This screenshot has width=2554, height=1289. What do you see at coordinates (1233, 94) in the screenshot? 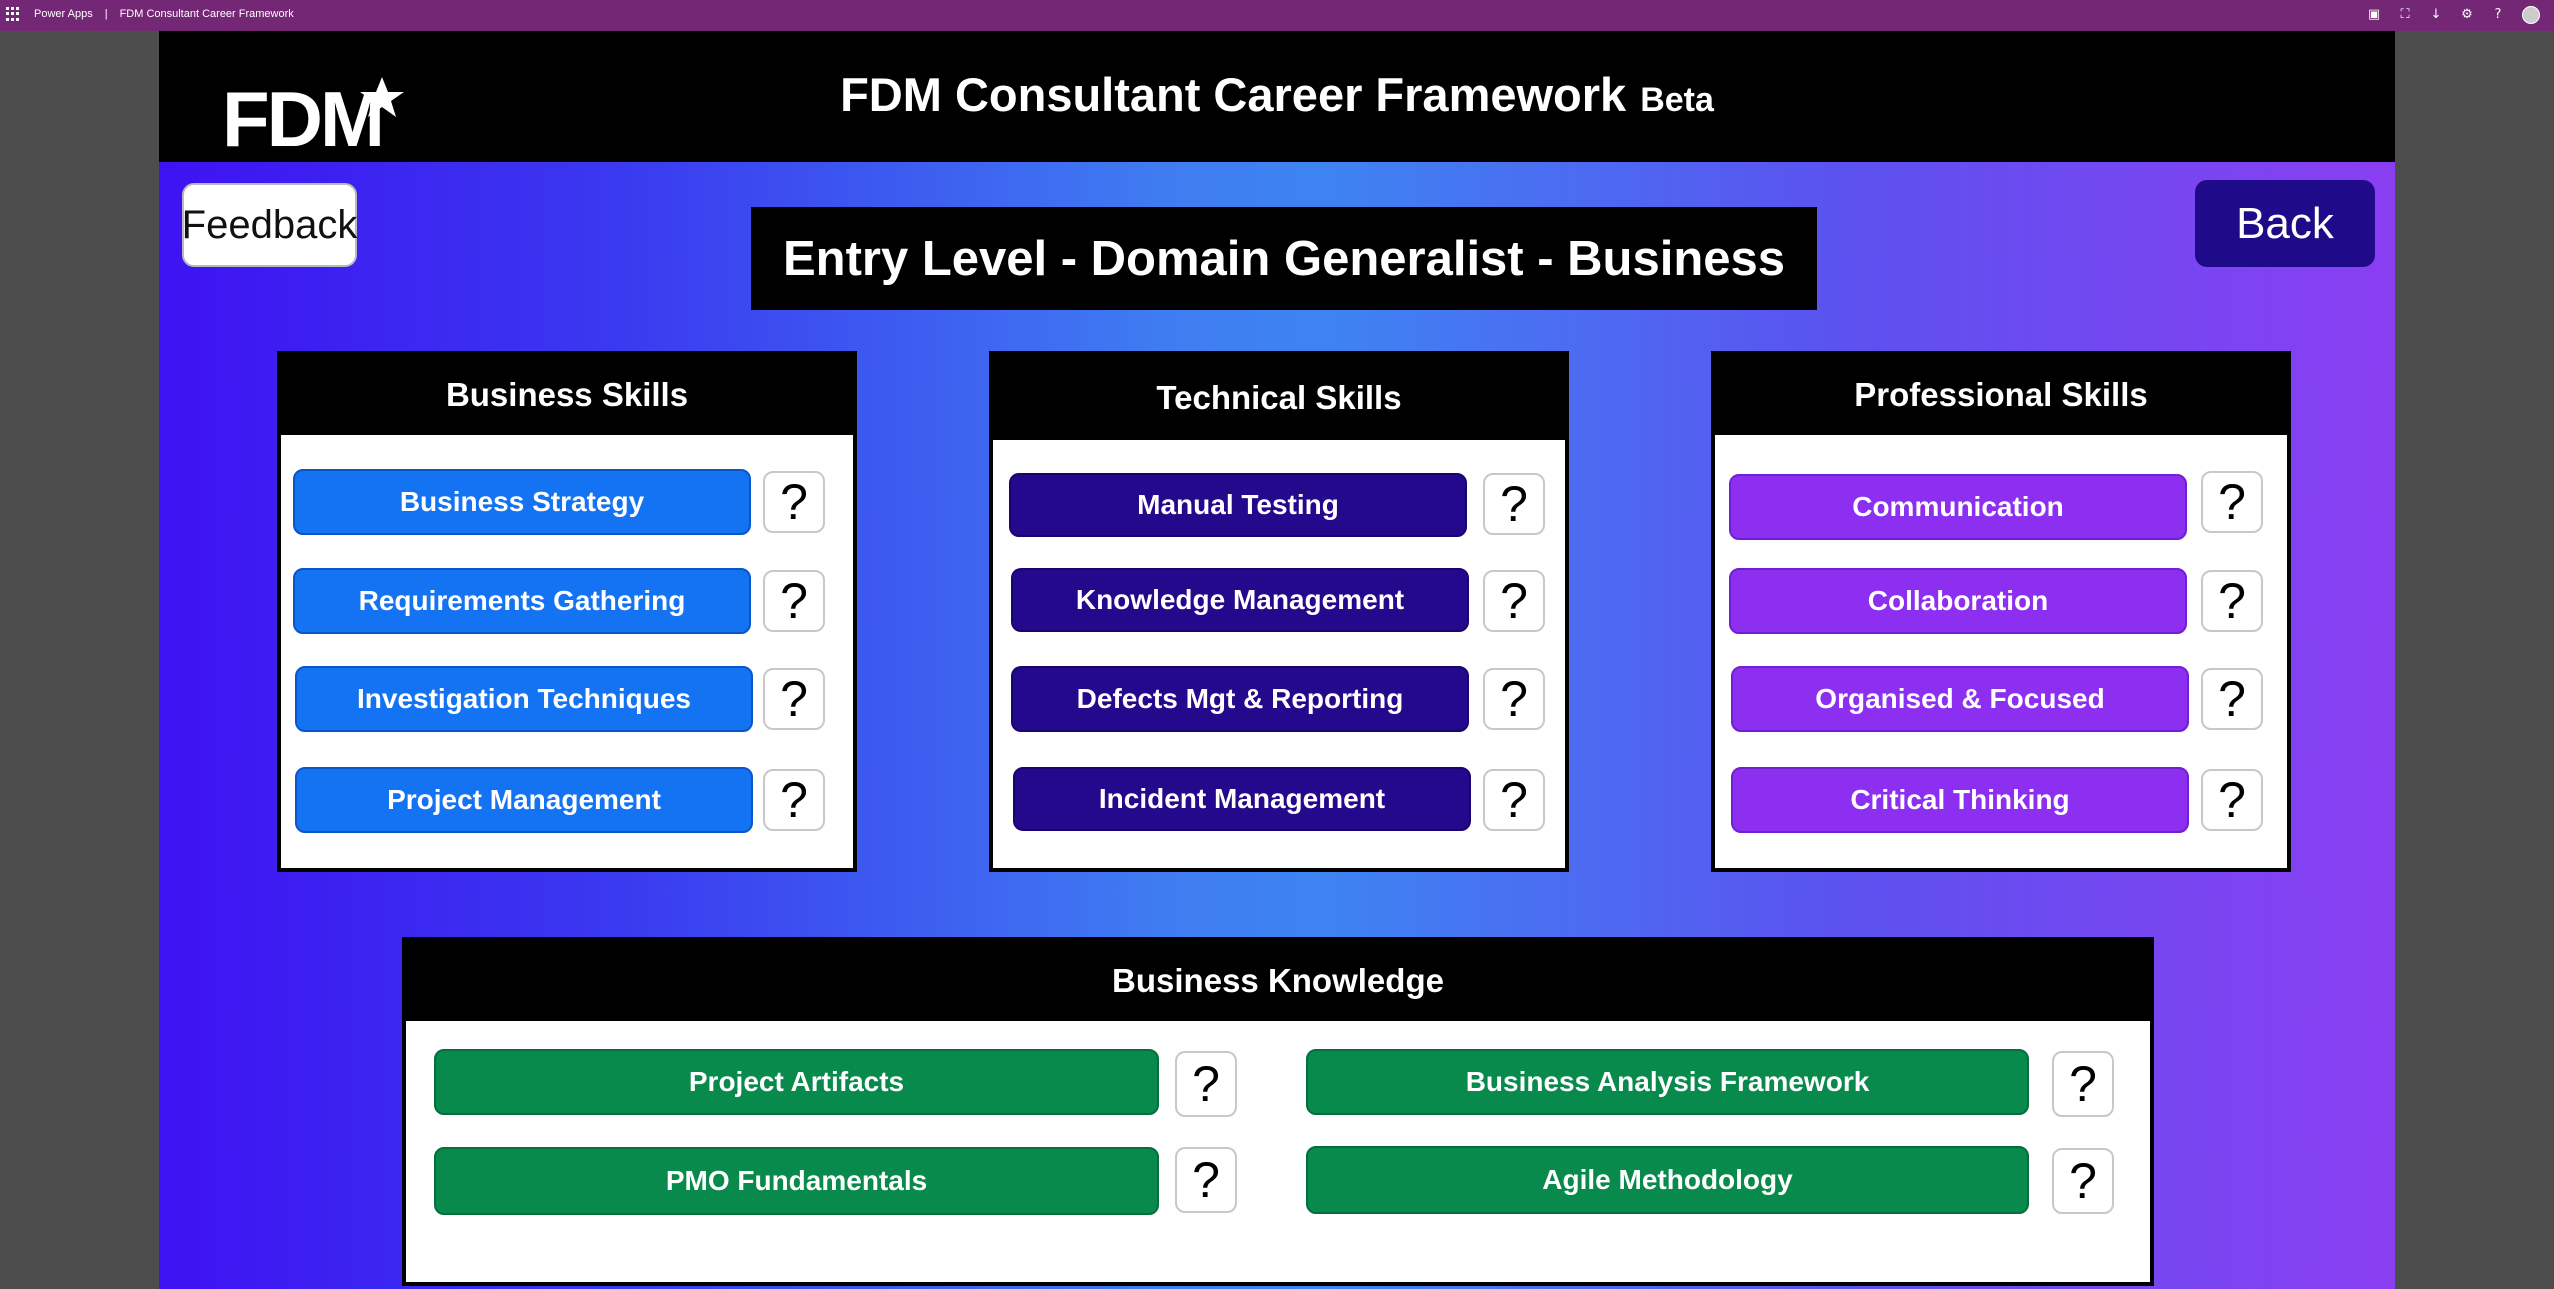
I see `page-title-text: FDM Consultant Career Framework` at bounding box center [1233, 94].